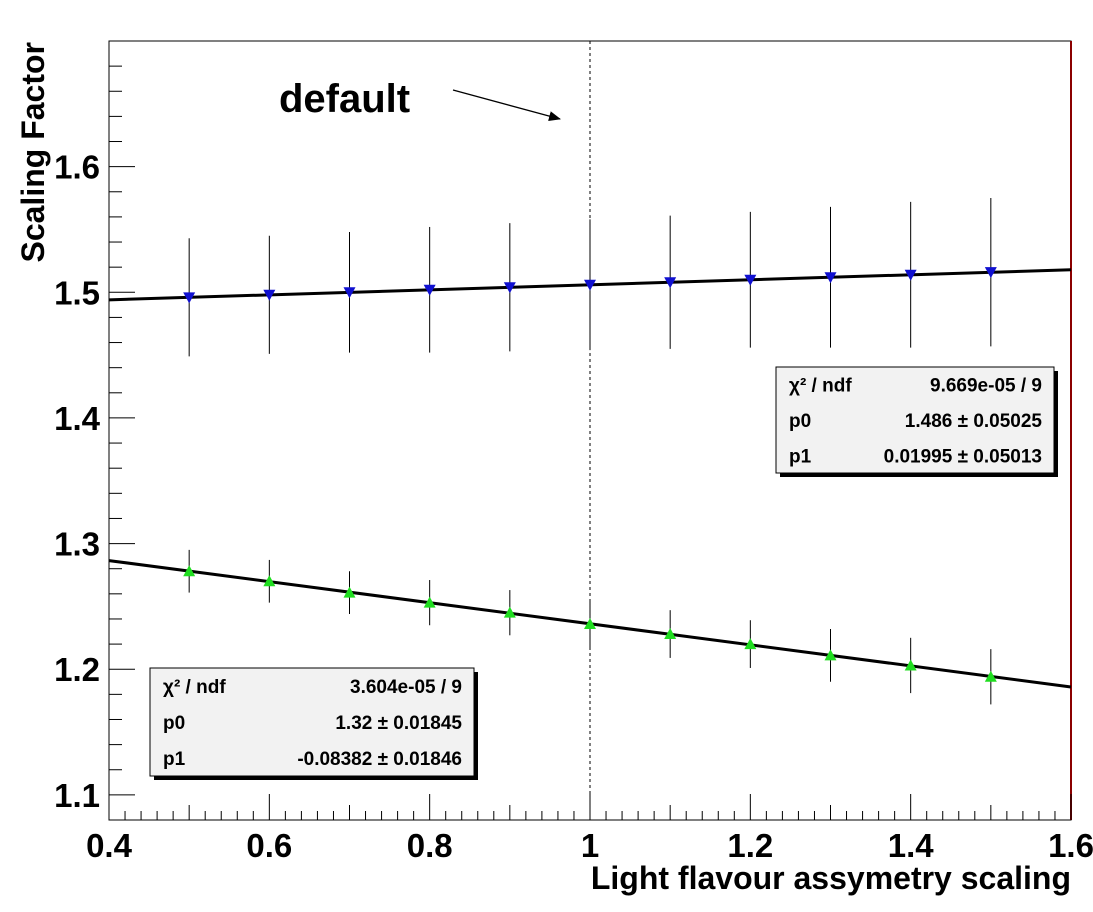  What do you see at coordinates (269, 845) in the screenshot?
I see `x-tick-label: 0.6` at bounding box center [269, 845].